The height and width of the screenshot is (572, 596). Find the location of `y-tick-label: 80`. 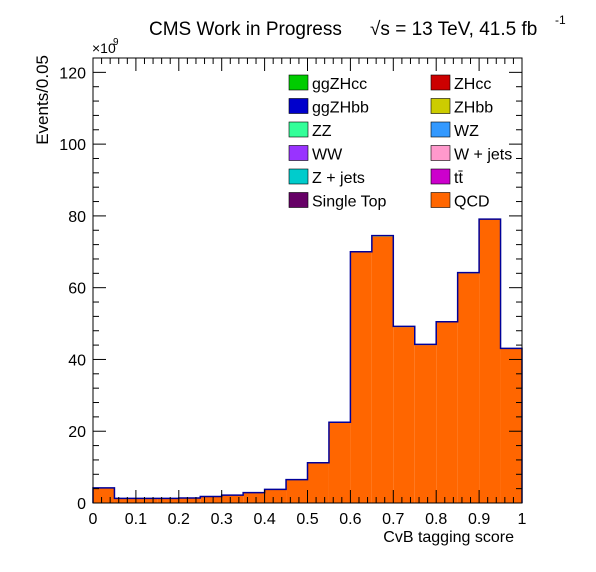

y-tick-label: 80 is located at coordinates (77, 217).